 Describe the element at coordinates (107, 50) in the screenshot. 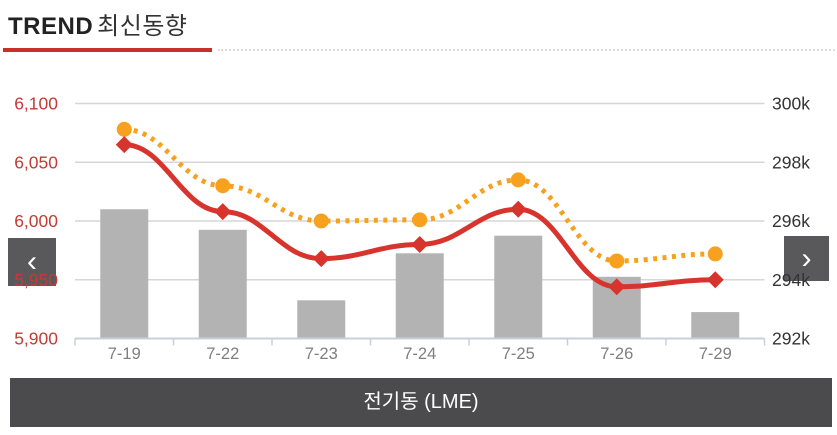

I see `title-accent-underline` at that location.